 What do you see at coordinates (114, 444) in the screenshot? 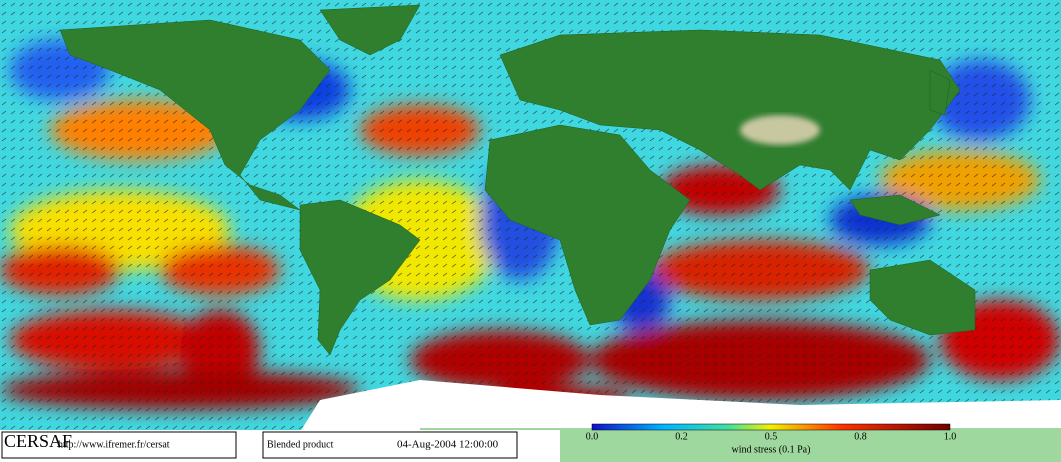
I see `url: http://www.ifremer.fr/cersat` at bounding box center [114, 444].